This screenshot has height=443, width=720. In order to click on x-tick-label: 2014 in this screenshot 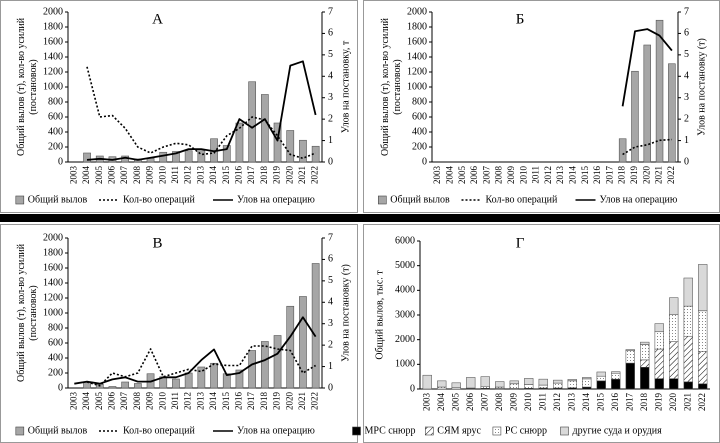, I will do `click(213, 401)`.